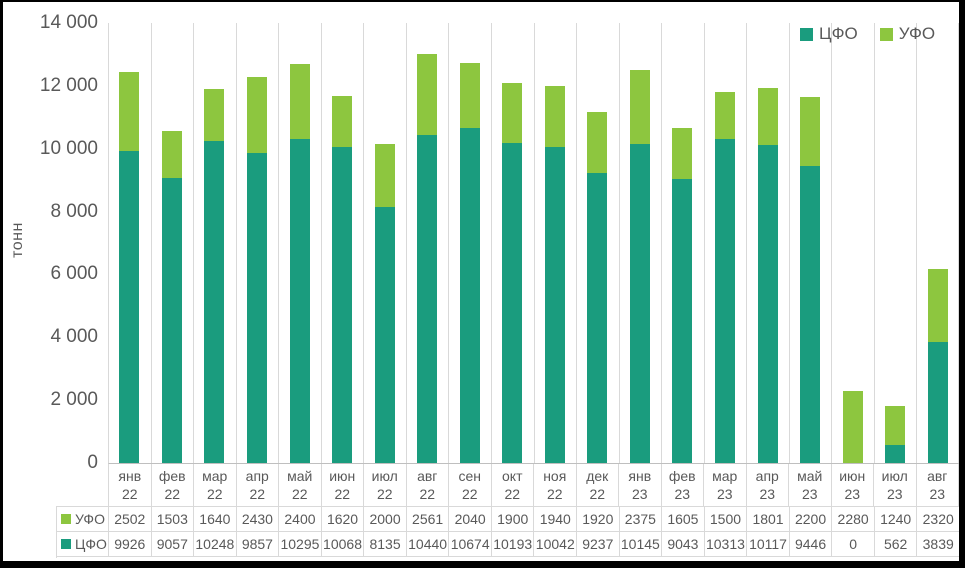 The height and width of the screenshot is (568, 965). What do you see at coordinates (385, 544) in the screenshot?
I see `table-cell-cfo-6: 8135` at bounding box center [385, 544].